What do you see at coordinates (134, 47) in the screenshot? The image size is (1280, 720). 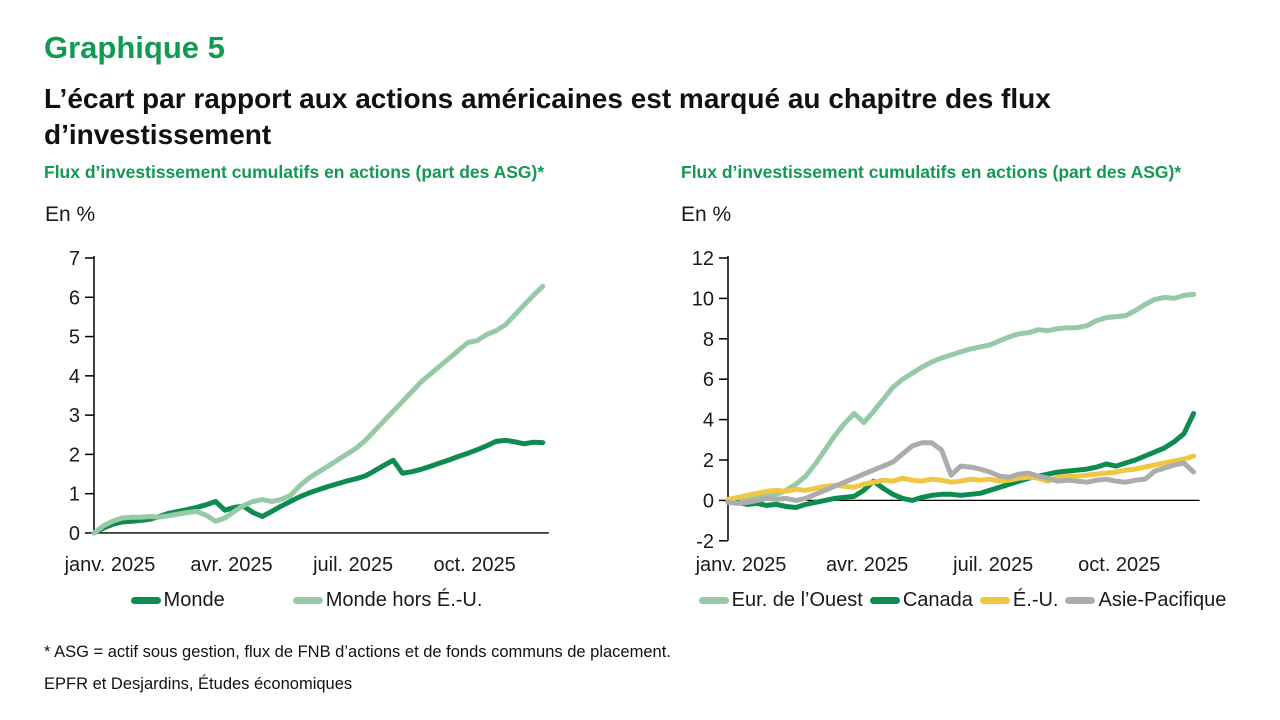 I see `chart-number-label: Graphique 5` at bounding box center [134, 47].